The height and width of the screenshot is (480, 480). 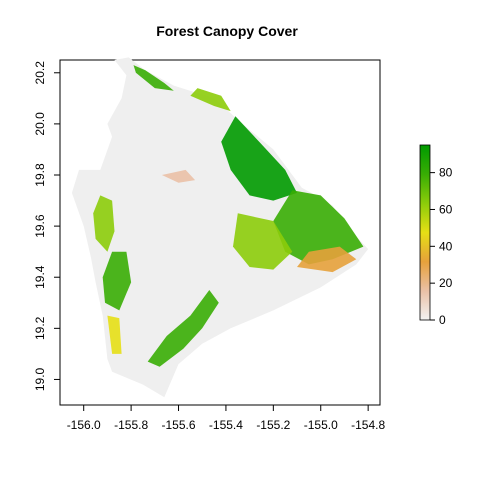 What do you see at coordinates (227, 31) in the screenshot?
I see `chart-title: Forest Canopy Cover` at bounding box center [227, 31].